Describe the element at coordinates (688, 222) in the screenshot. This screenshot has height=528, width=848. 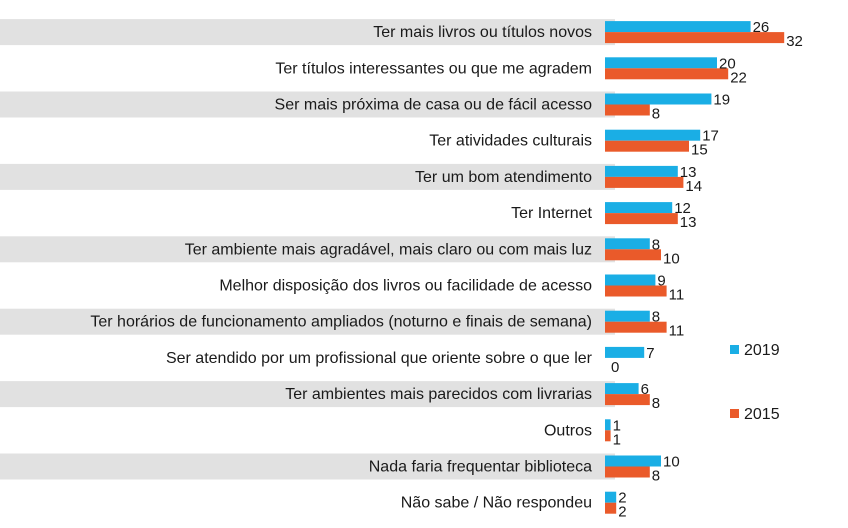
I see `value-label-2015: 13` at that location.